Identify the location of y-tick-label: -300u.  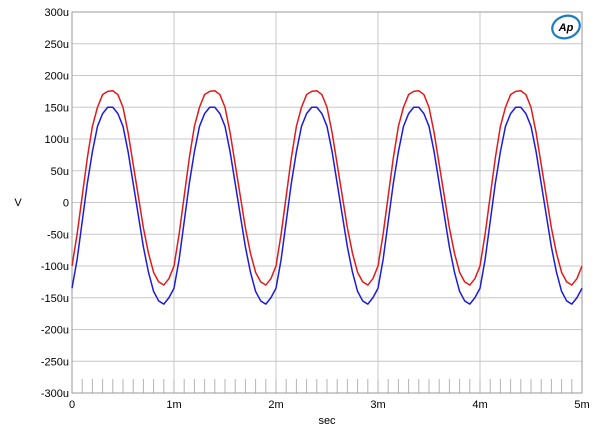
(55, 394).